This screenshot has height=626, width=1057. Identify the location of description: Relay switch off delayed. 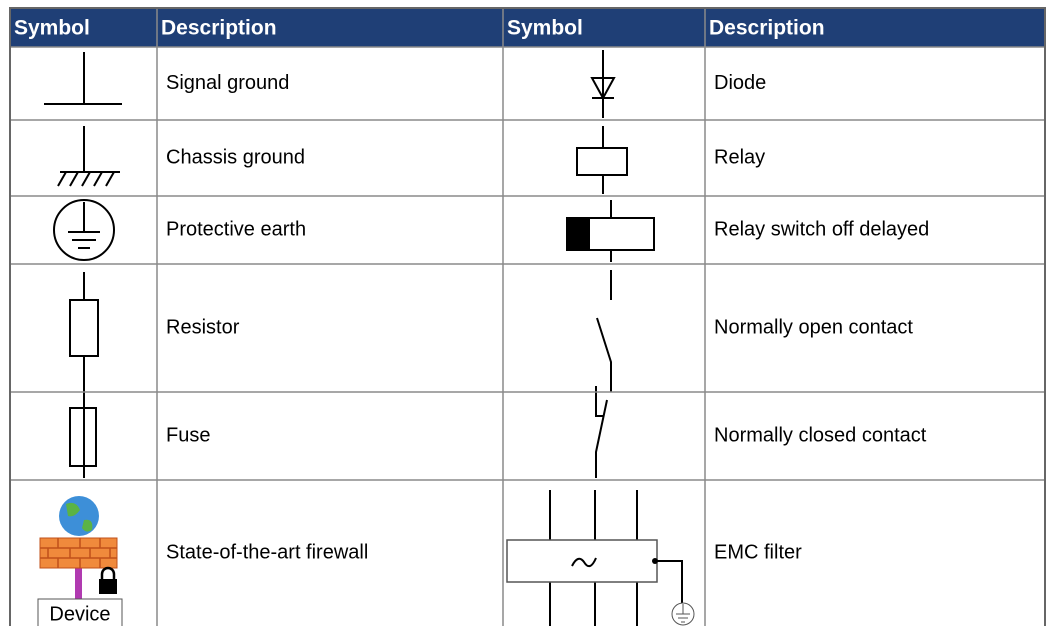
(821, 229).